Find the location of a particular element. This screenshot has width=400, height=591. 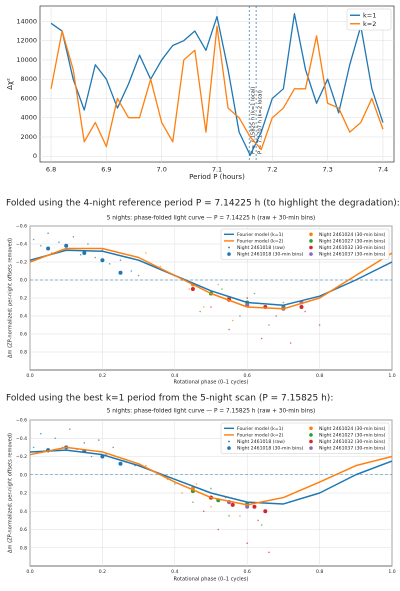

y-tick-label: 0 is located at coordinates (35, 156).